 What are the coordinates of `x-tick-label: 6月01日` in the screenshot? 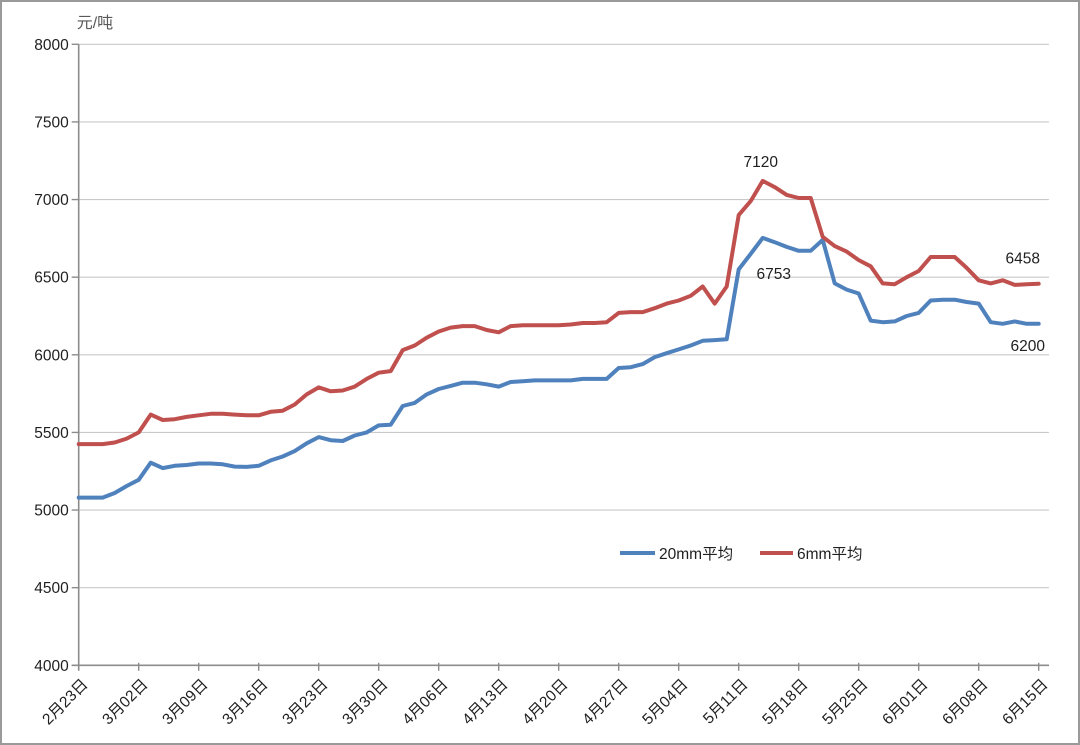 It's located at (905, 702).